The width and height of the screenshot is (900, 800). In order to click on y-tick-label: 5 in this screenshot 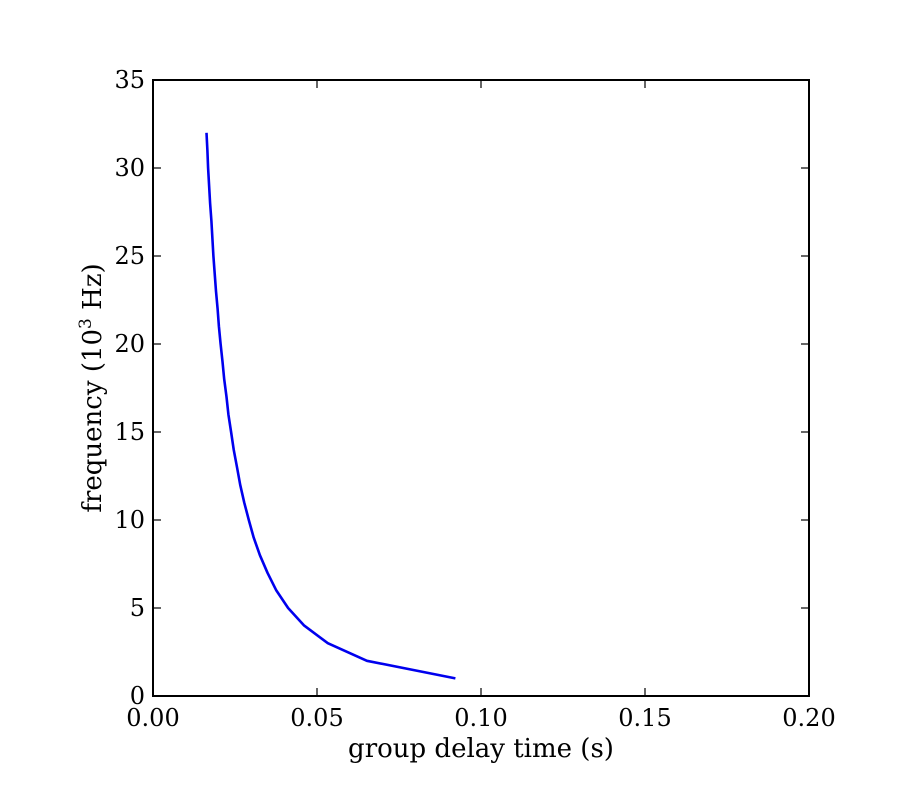, I will do `click(137, 608)`.